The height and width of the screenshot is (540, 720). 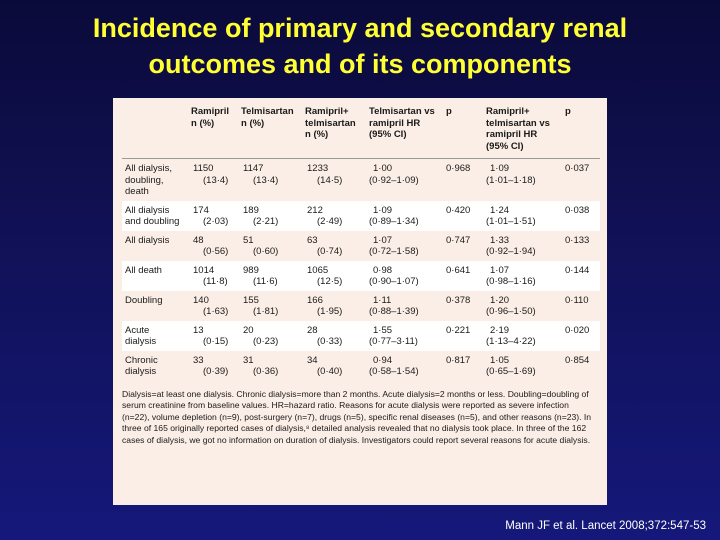 What do you see at coordinates (522, 215) in the screenshot?
I see `combination-hr-cell: 1·24 (1·01–1·51)` at bounding box center [522, 215].